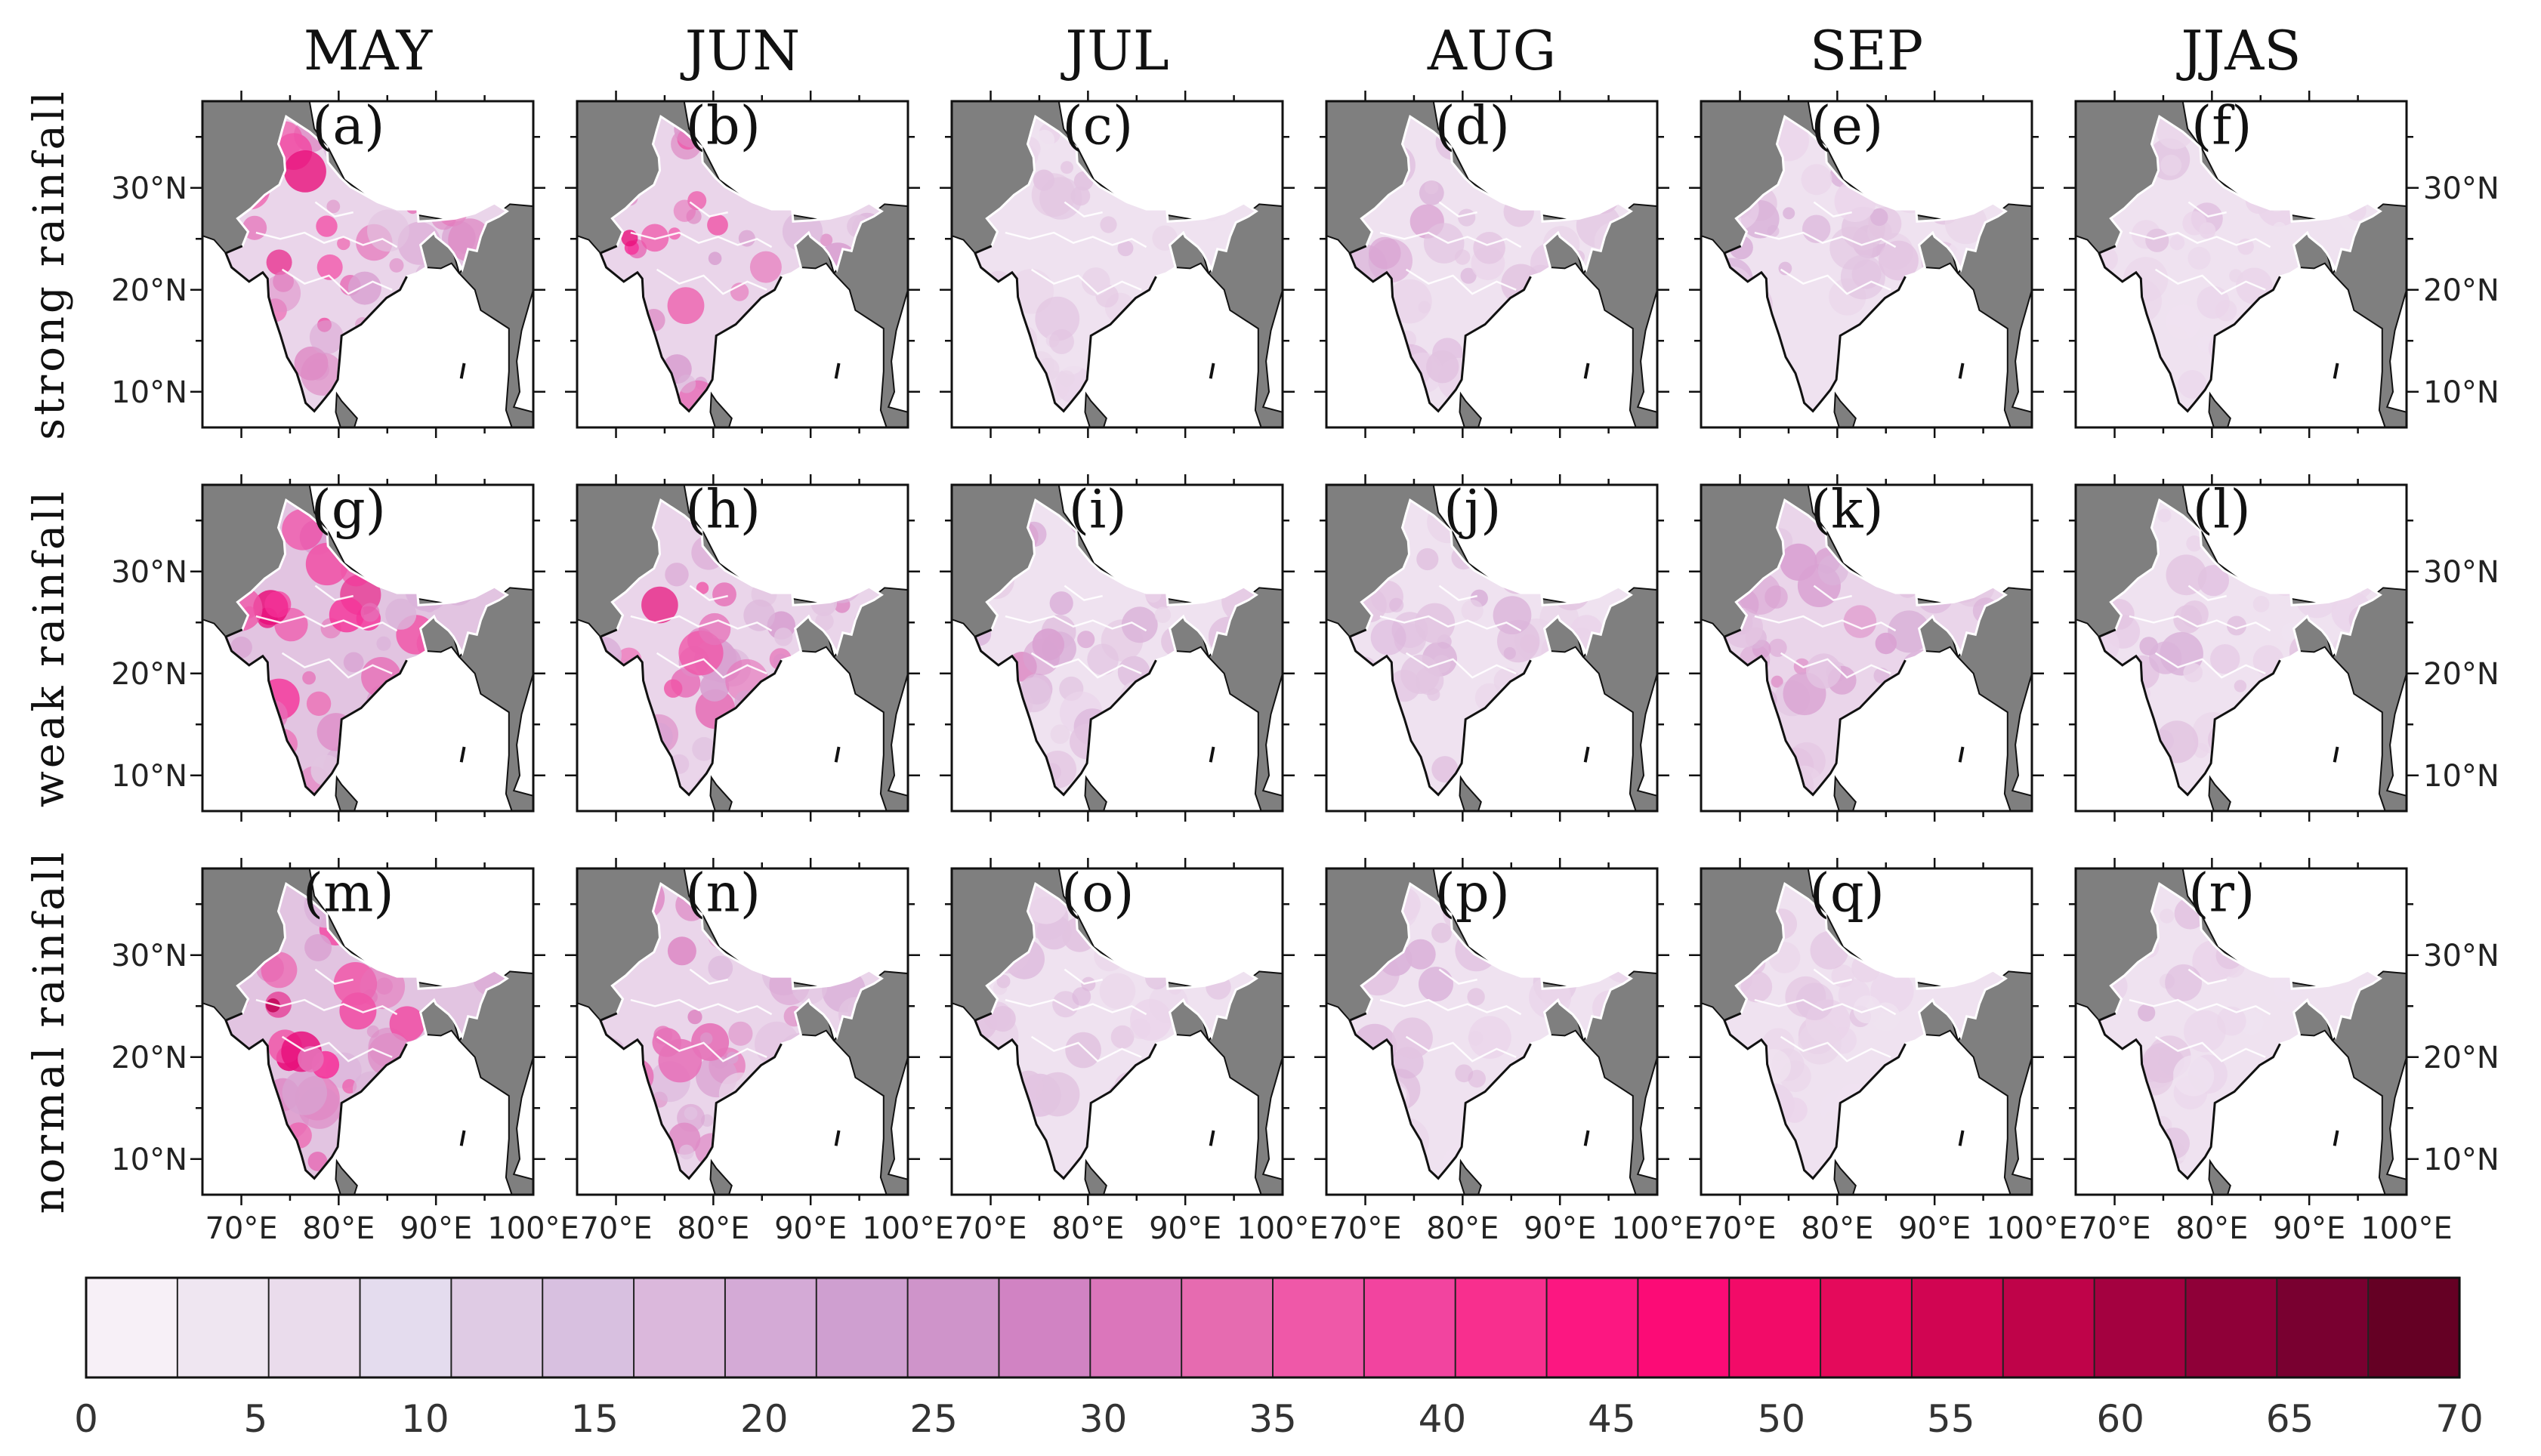 This screenshot has width=2541, height=1456. Describe the element at coordinates (1103, 1419) in the screenshot. I see `colorbar-tick-label: 30` at that location.